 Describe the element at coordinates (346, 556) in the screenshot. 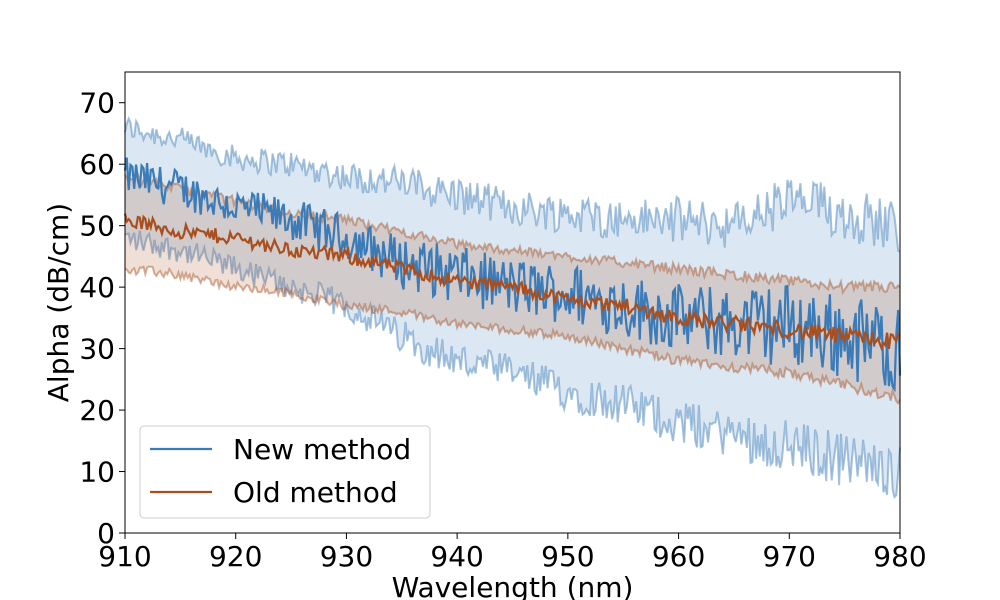

I see `x-tick-label: 930` at that location.